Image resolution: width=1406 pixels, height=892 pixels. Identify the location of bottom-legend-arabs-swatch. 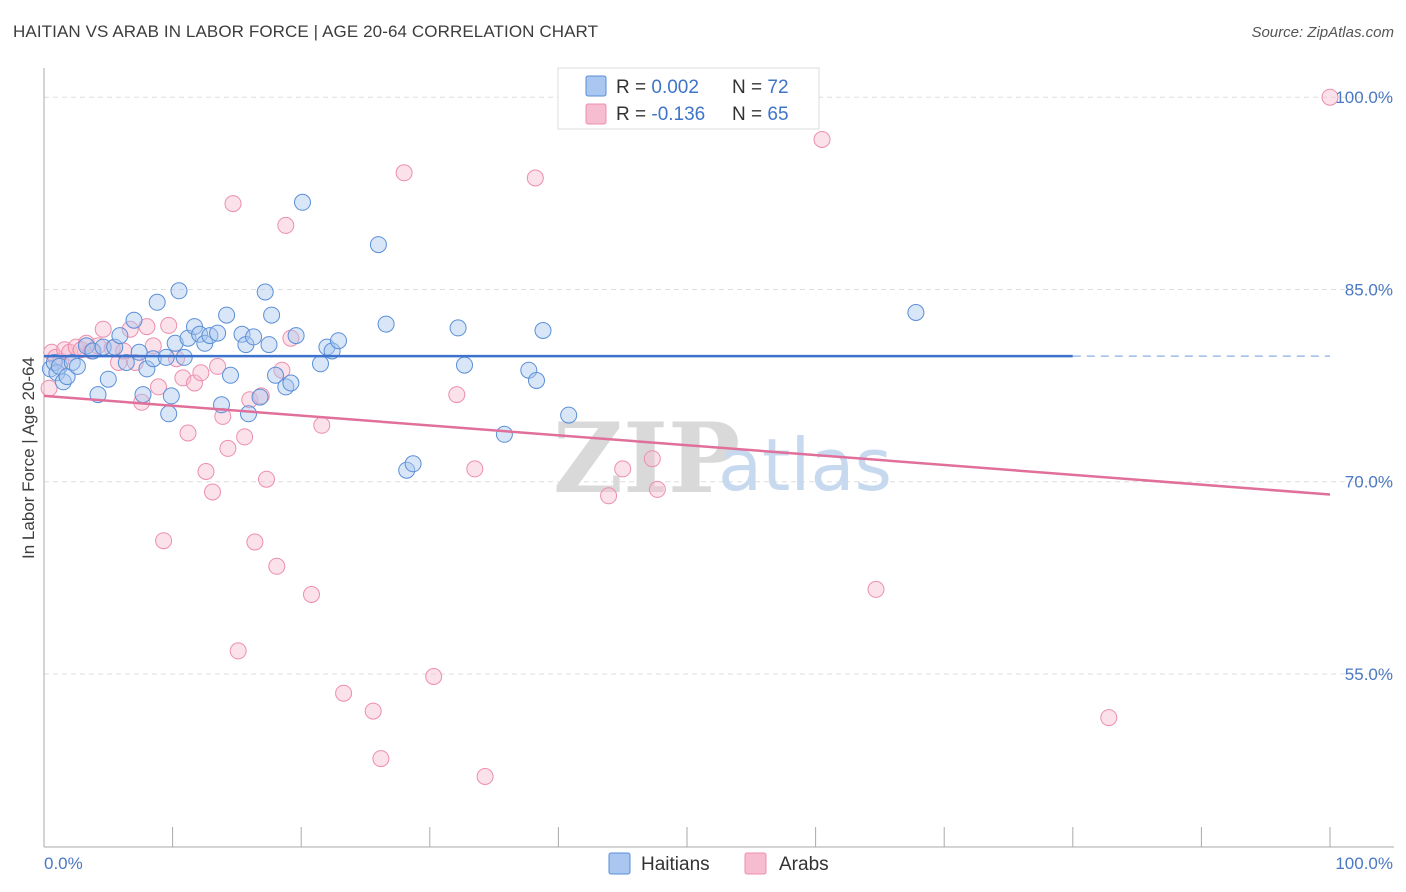
(755, 863).